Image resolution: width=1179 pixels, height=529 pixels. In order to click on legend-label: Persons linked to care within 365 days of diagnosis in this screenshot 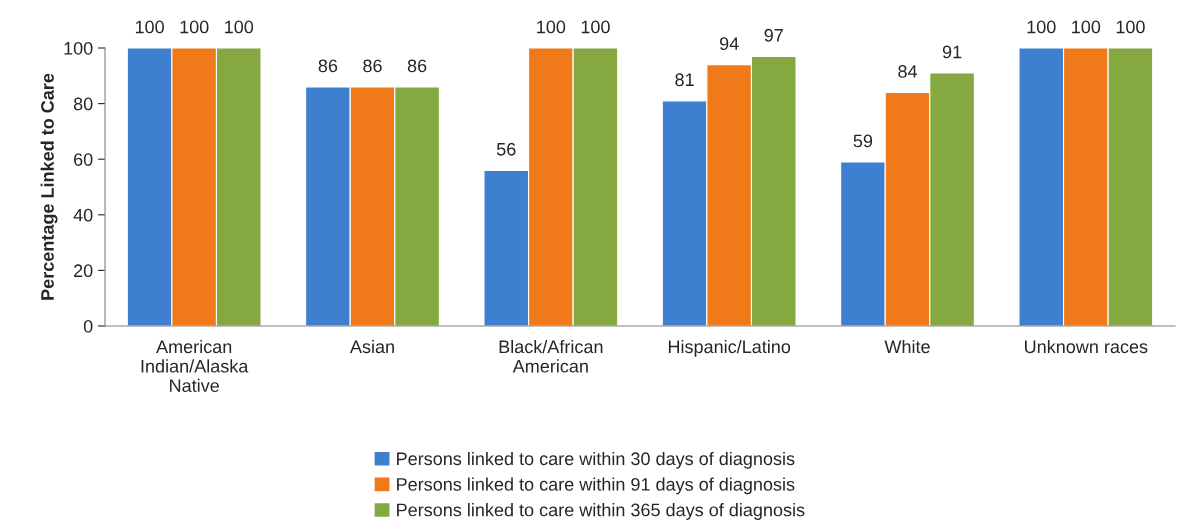, I will do `click(601, 511)`.